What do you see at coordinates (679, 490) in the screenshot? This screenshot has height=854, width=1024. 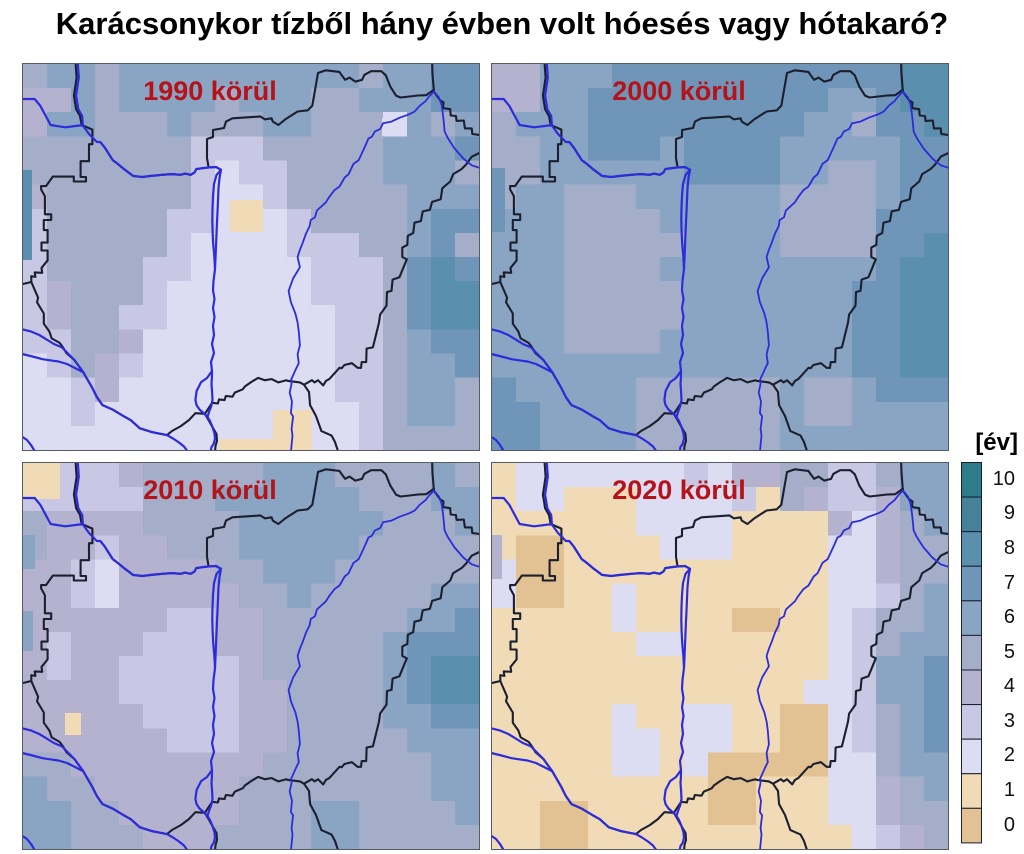 I see `svg-text: 2020 körül` at bounding box center [679, 490].